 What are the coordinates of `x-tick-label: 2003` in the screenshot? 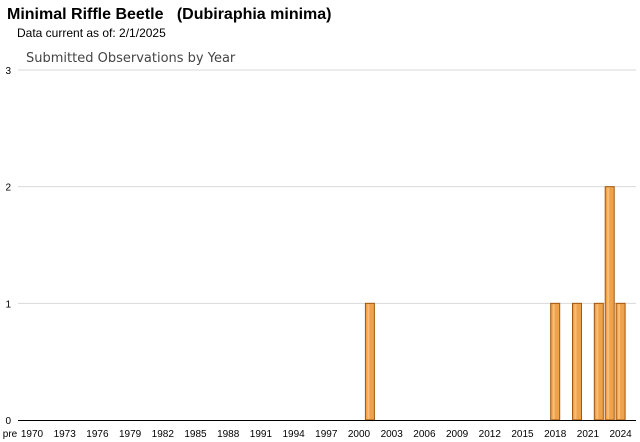 It's located at (392, 434).